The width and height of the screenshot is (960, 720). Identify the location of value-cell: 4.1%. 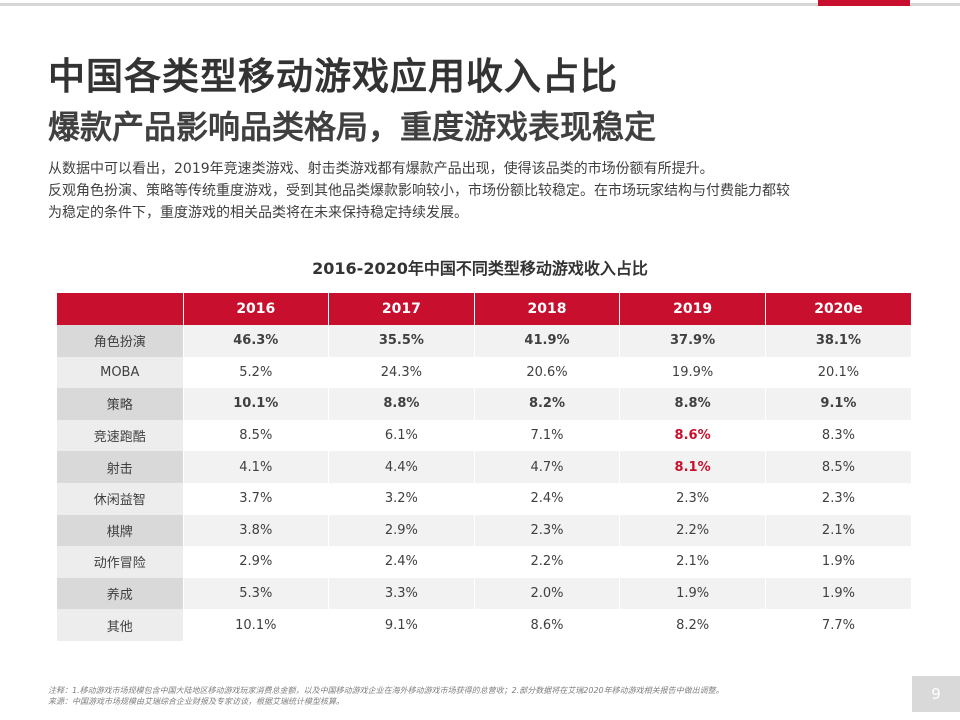
(256, 467).